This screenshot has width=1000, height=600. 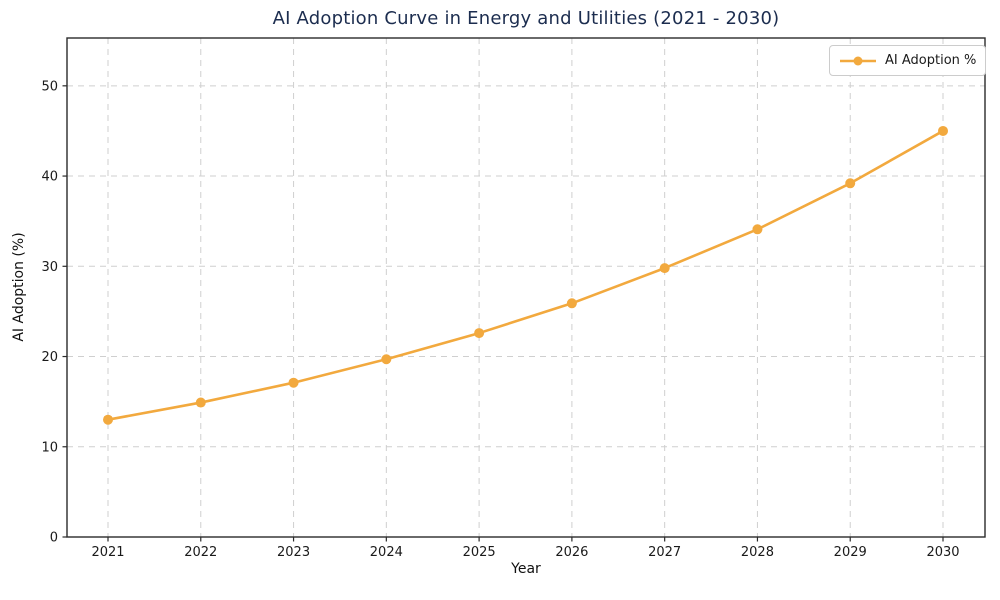 I want to click on x-tick-label: 2026, so click(x=571, y=552).